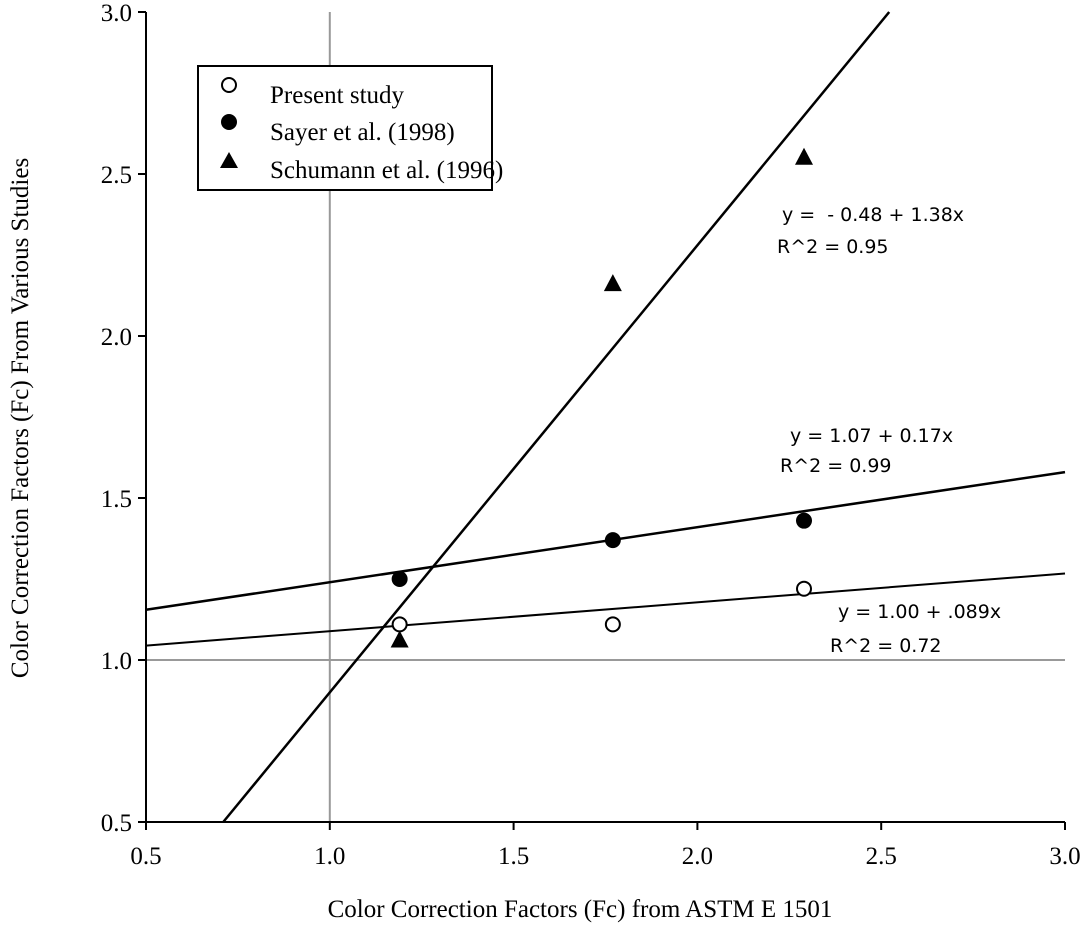 The image size is (1092, 950). I want to click on legend-marker-sayer, so click(229, 122).